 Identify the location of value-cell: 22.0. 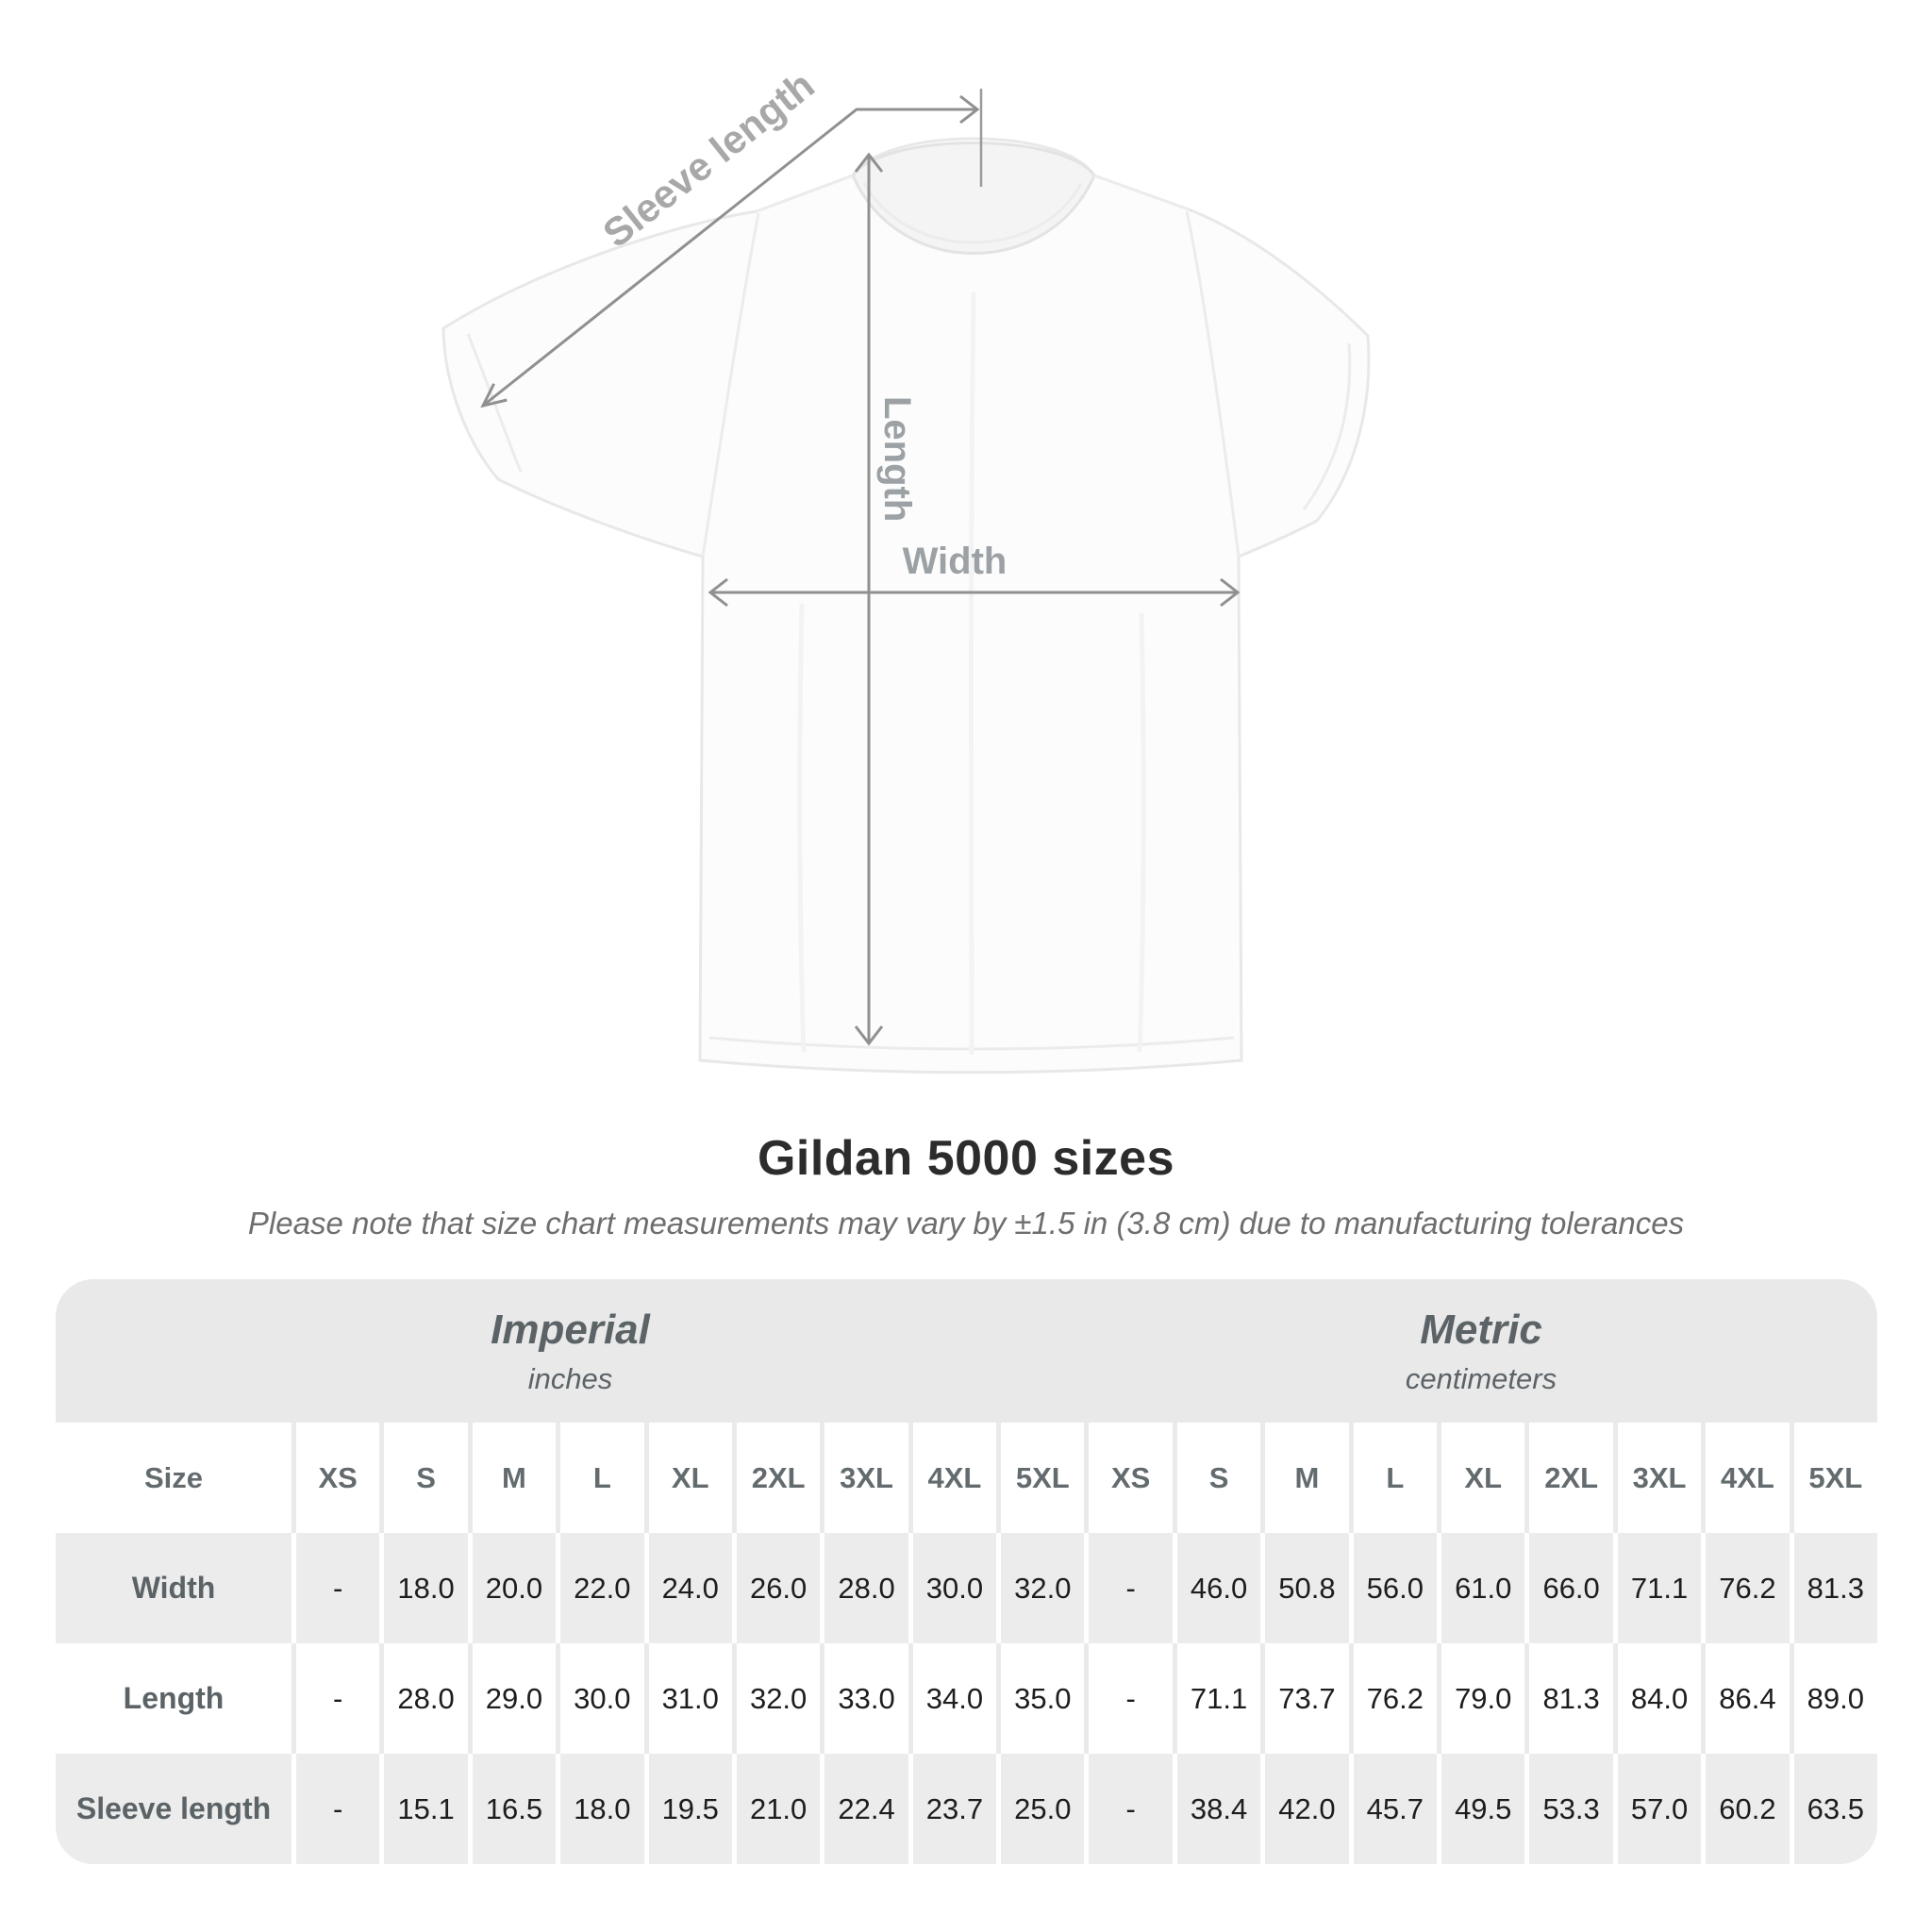
(600, 1588).